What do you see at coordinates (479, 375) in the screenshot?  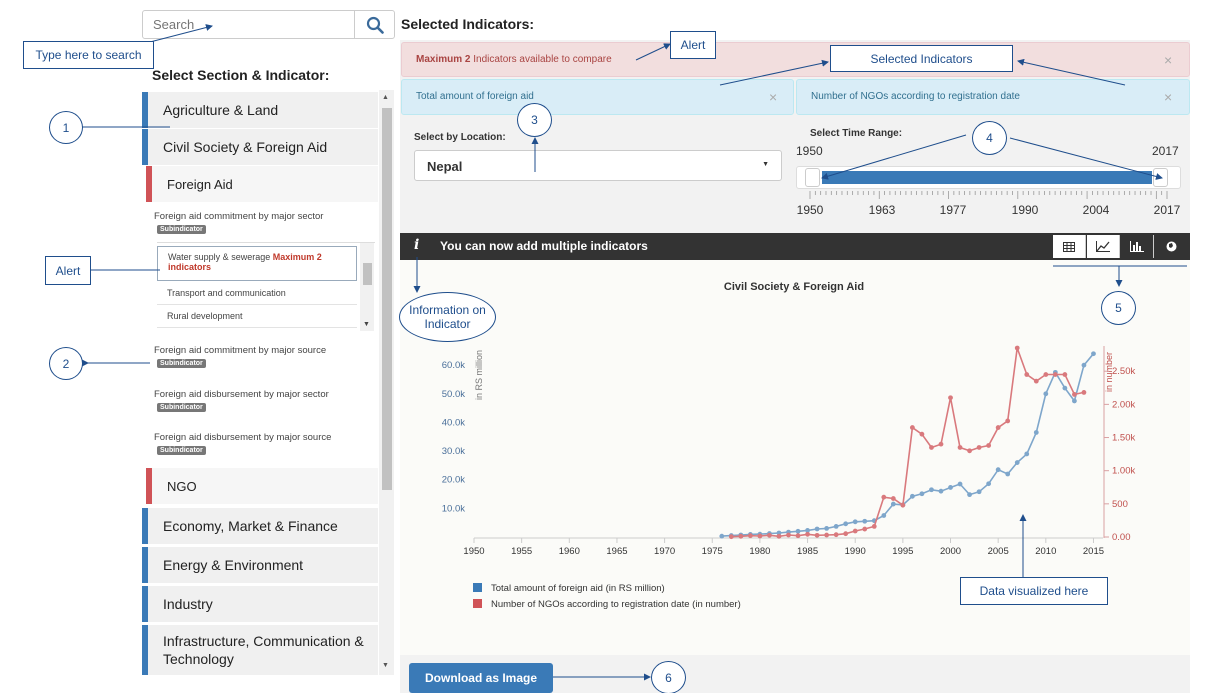 I see `y-left-label: in RS million` at bounding box center [479, 375].